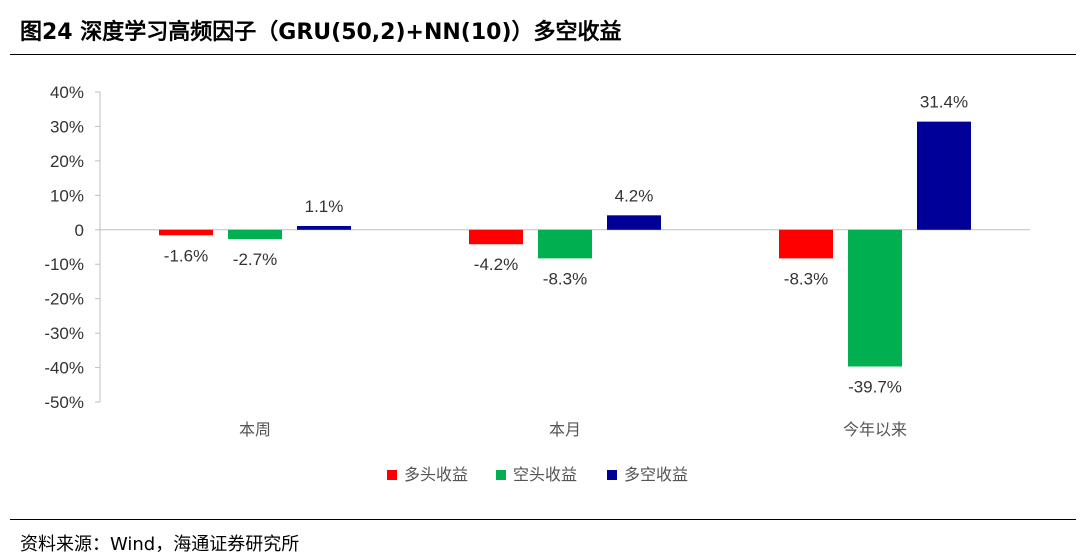 This screenshot has width=1080, height=557. I want to click on data-label: -2.7%, so click(255, 259).